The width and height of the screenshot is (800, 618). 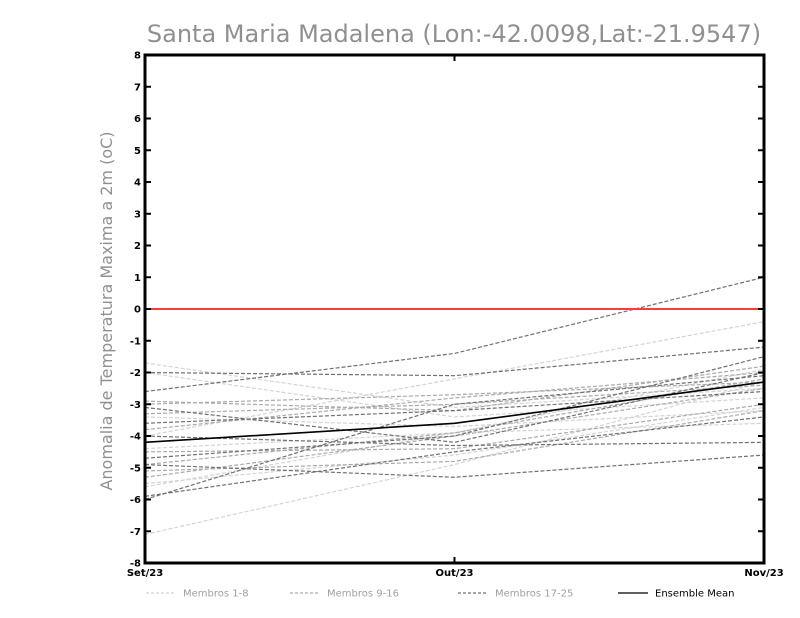 What do you see at coordinates (135, 341) in the screenshot?
I see `y-tick-label: -1` at bounding box center [135, 341].